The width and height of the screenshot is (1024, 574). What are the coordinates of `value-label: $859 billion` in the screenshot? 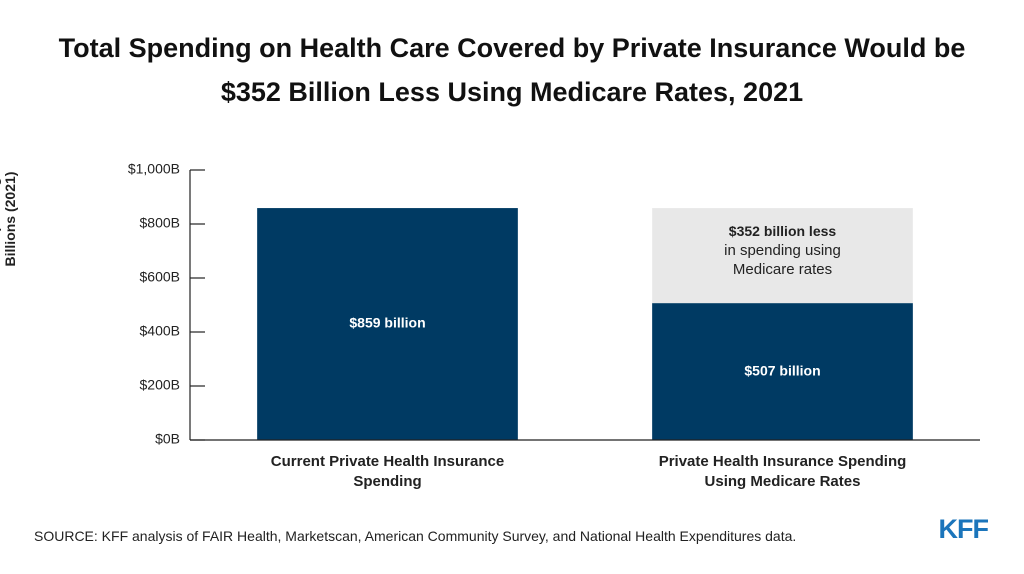 It's located at (387, 323).